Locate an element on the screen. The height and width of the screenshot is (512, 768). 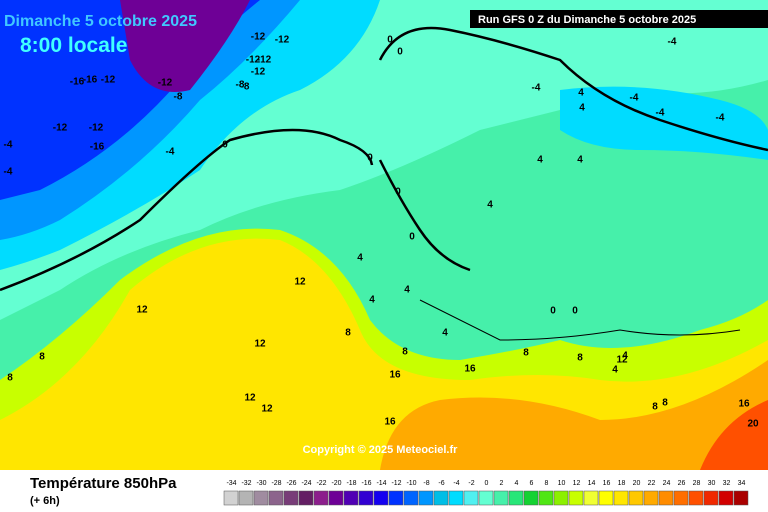
colorbar-label: 4 is located at coordinates (517, 483).